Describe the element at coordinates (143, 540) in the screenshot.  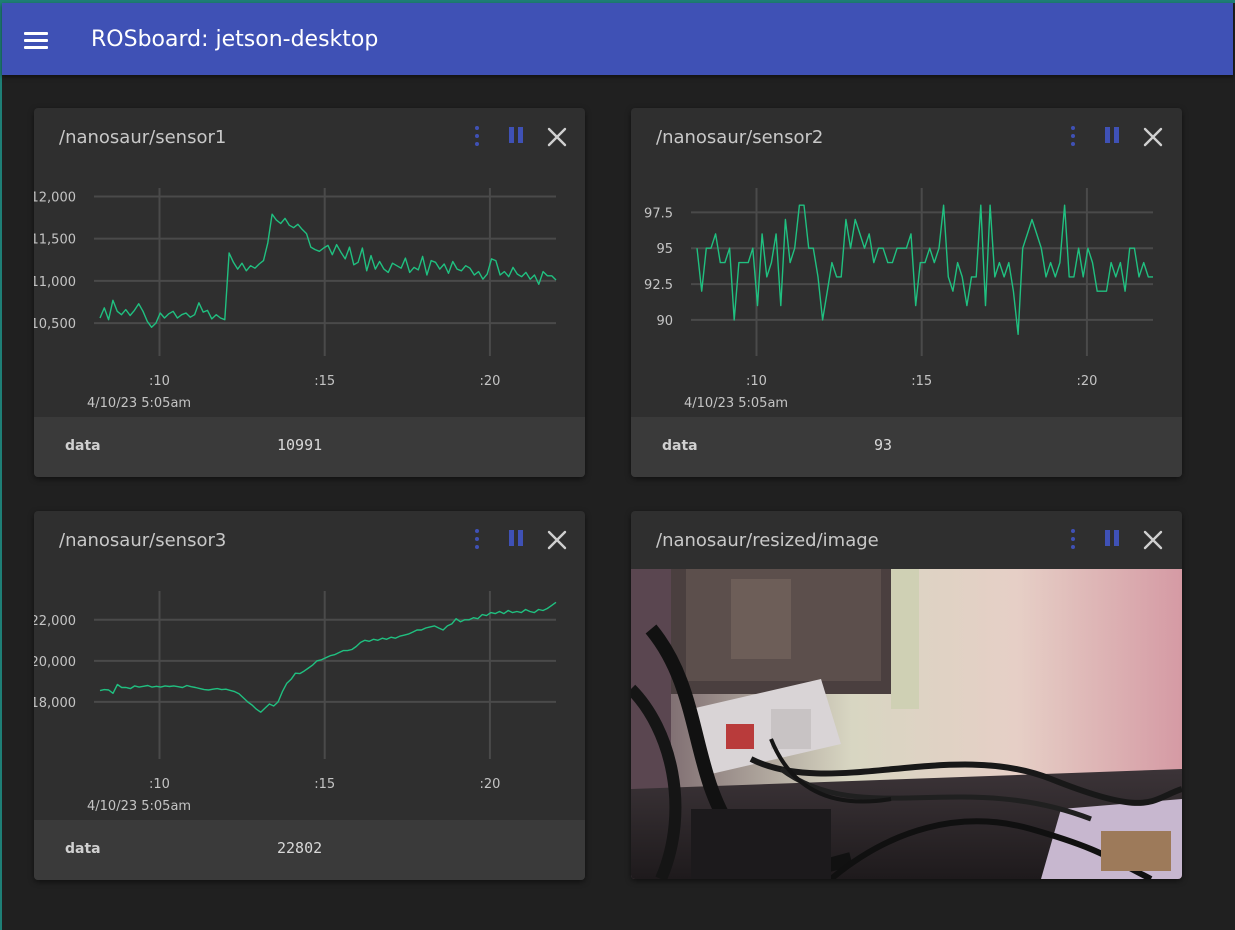
I see `card-title: /nanosaur/sensor3` at that location.